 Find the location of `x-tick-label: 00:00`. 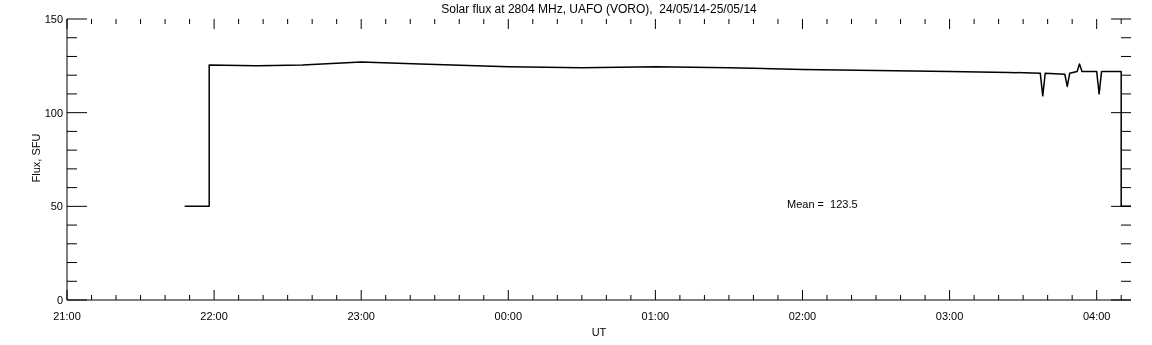

x-tick-label: 00:00 is located at coordinates (508, 316).